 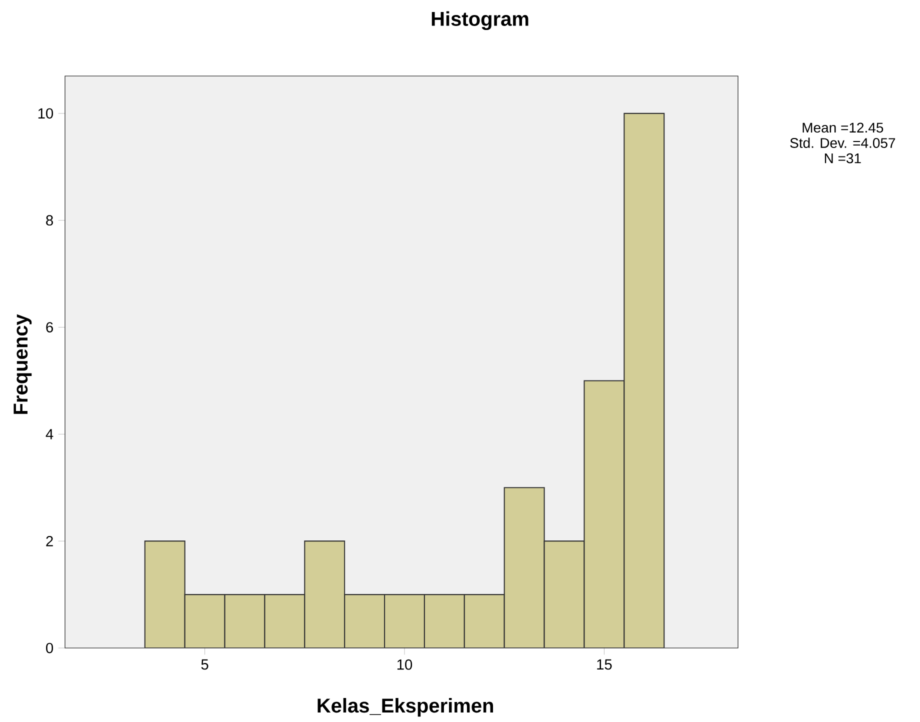 I want to click on y-tick-label: 8, so click(x=49, y=220).